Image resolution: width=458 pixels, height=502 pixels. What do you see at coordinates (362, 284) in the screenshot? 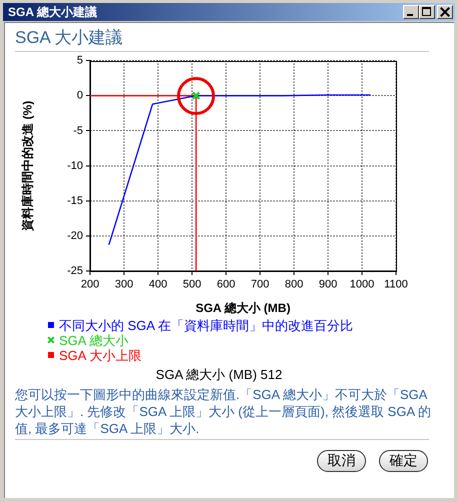
I see `x-tick-label: 1000` at bounding box center [362, 284].